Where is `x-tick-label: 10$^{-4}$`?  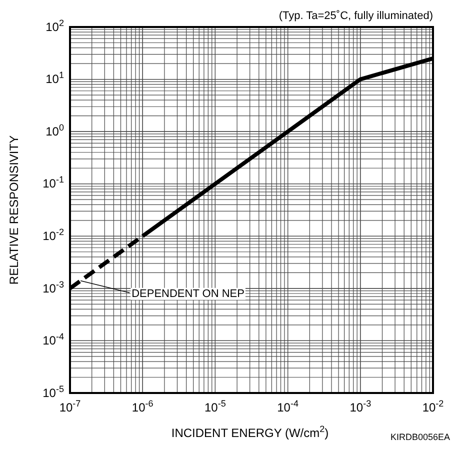
x-tick-label: 10$^{-4}$ is located at coordinates (287, 406).